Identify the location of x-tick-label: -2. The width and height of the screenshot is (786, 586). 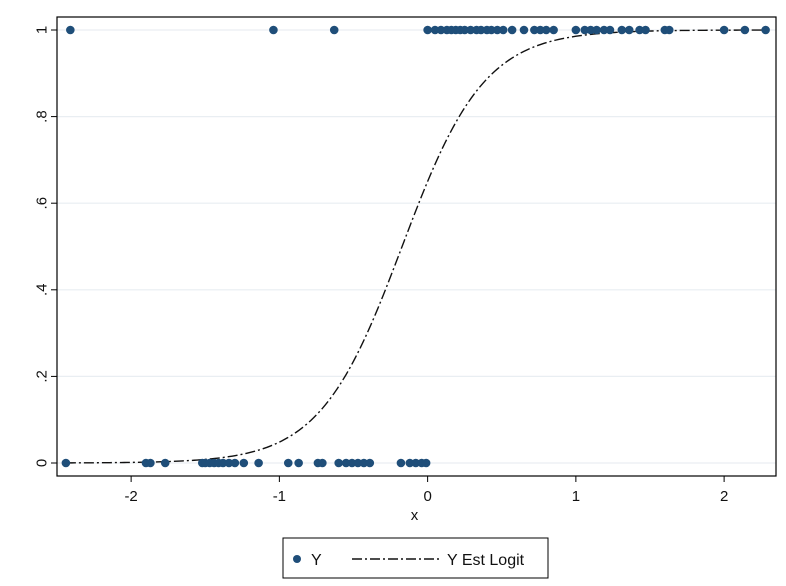
(130, 496).